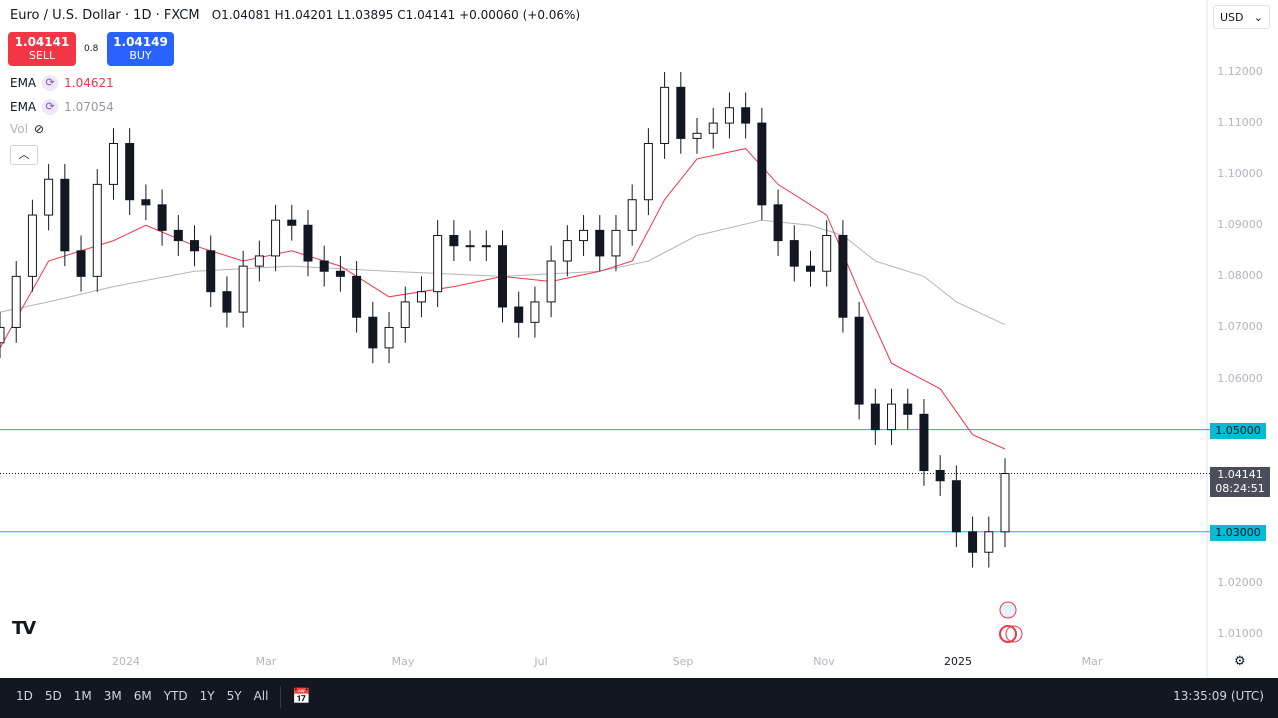  I want to click on go-to-date-icon: 📅, so click(301, 696).